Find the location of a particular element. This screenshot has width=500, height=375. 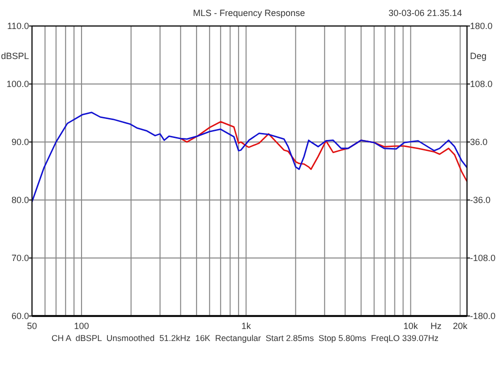

y2-tick-label: -108.0 is located at coordinates (483, 258).